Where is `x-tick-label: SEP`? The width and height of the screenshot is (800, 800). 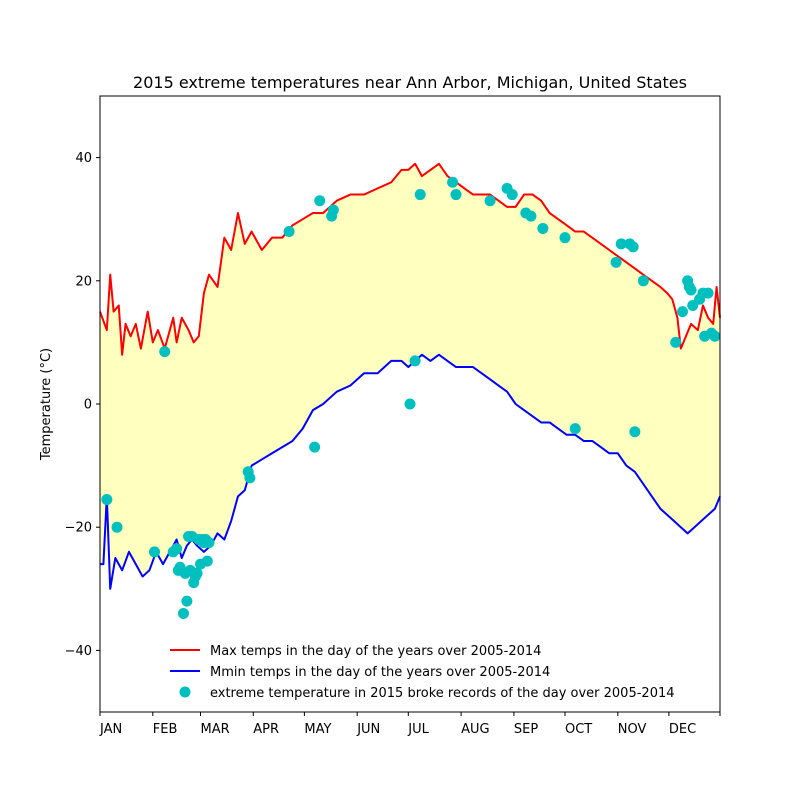
x-tick-label: SEP is located at coordinates (526, 729).